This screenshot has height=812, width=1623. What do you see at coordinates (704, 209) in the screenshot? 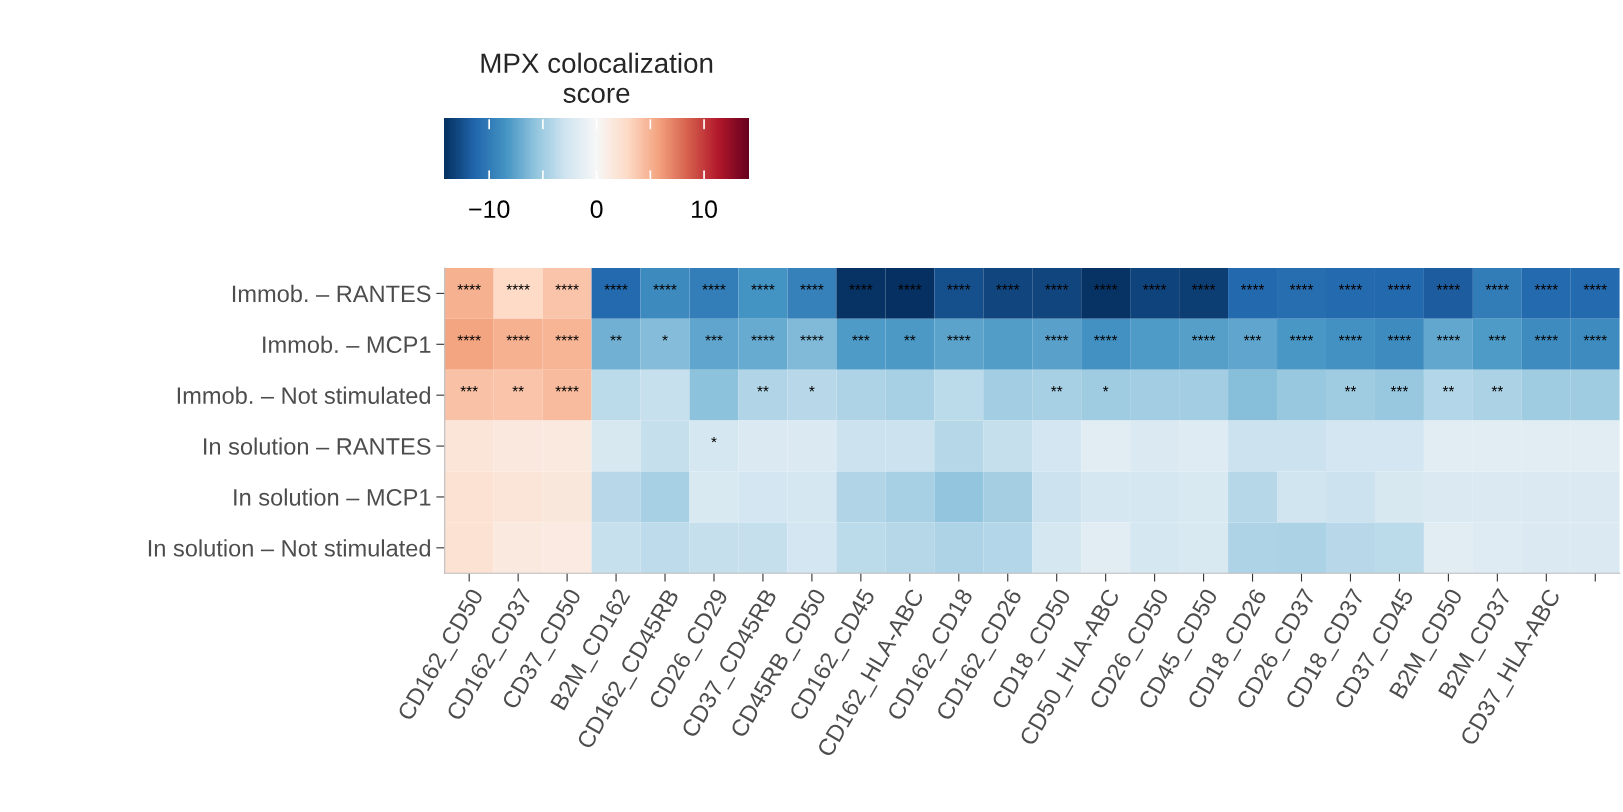
I see `color-bar-label: 10` at bounding box center [704, 209].